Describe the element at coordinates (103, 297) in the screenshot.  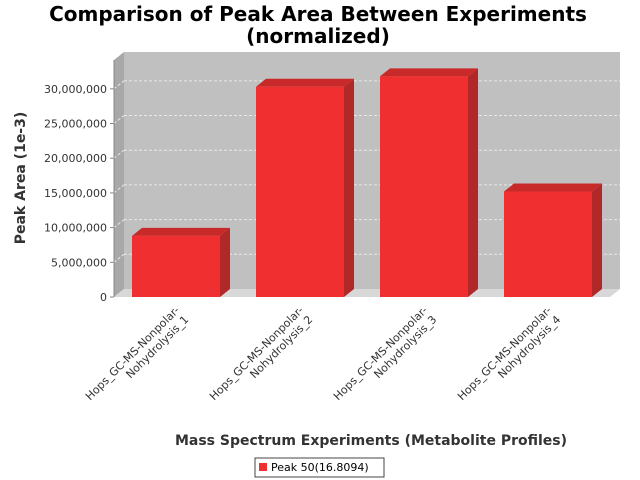
I see `y-tick-label: 0` at that location.